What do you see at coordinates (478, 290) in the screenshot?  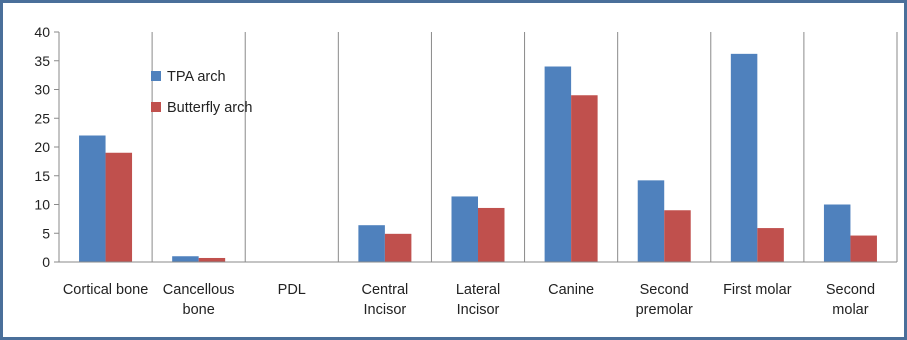 I see `category-label: Lateral` at bounding box center [478, 290].